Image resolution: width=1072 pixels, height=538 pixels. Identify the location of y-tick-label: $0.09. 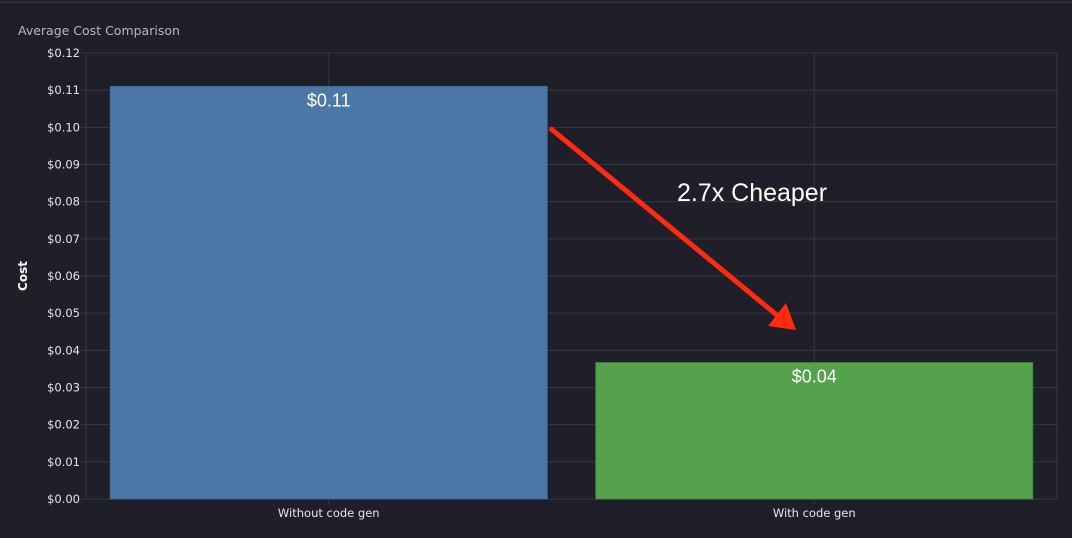
(63, 165).